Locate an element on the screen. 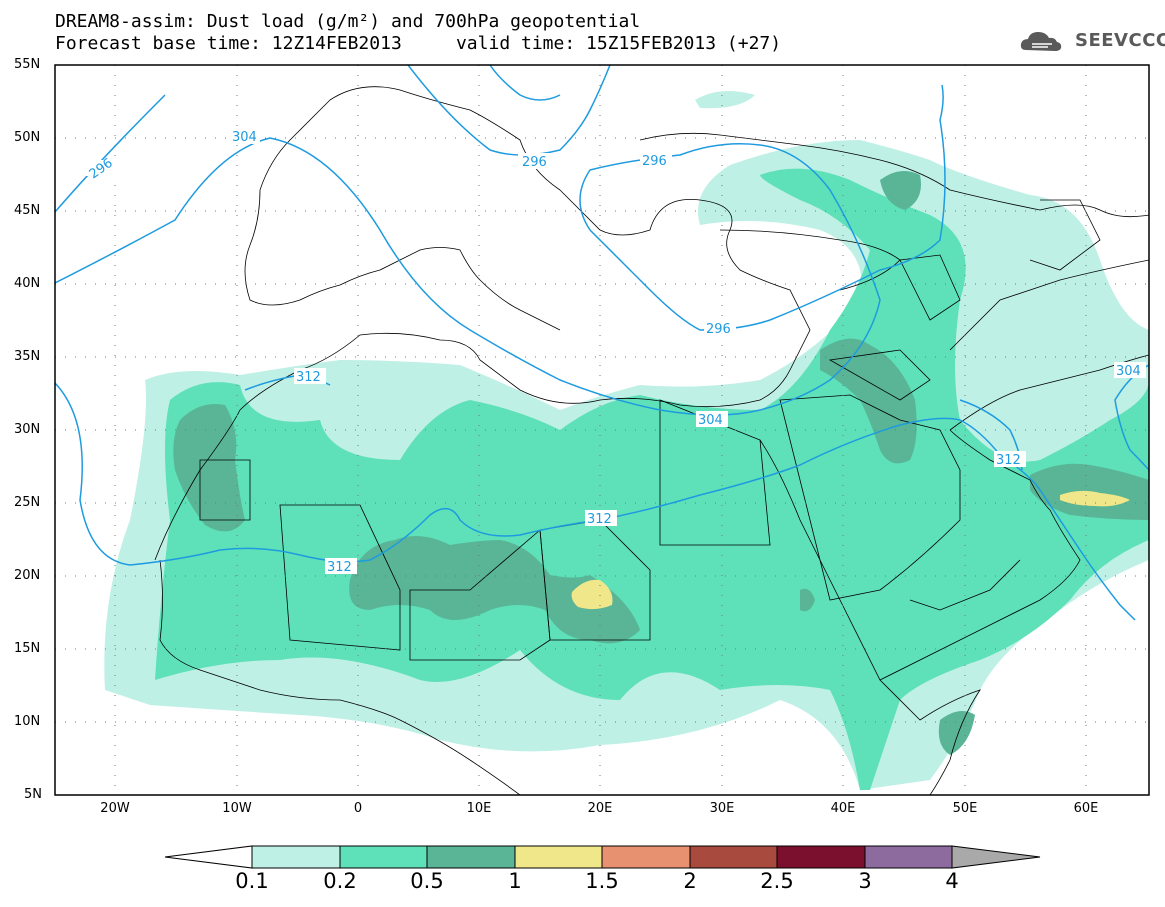 This screenshot has width=1165, height=907. contour-label-304a: 304 is located at coordinates (245, 136).